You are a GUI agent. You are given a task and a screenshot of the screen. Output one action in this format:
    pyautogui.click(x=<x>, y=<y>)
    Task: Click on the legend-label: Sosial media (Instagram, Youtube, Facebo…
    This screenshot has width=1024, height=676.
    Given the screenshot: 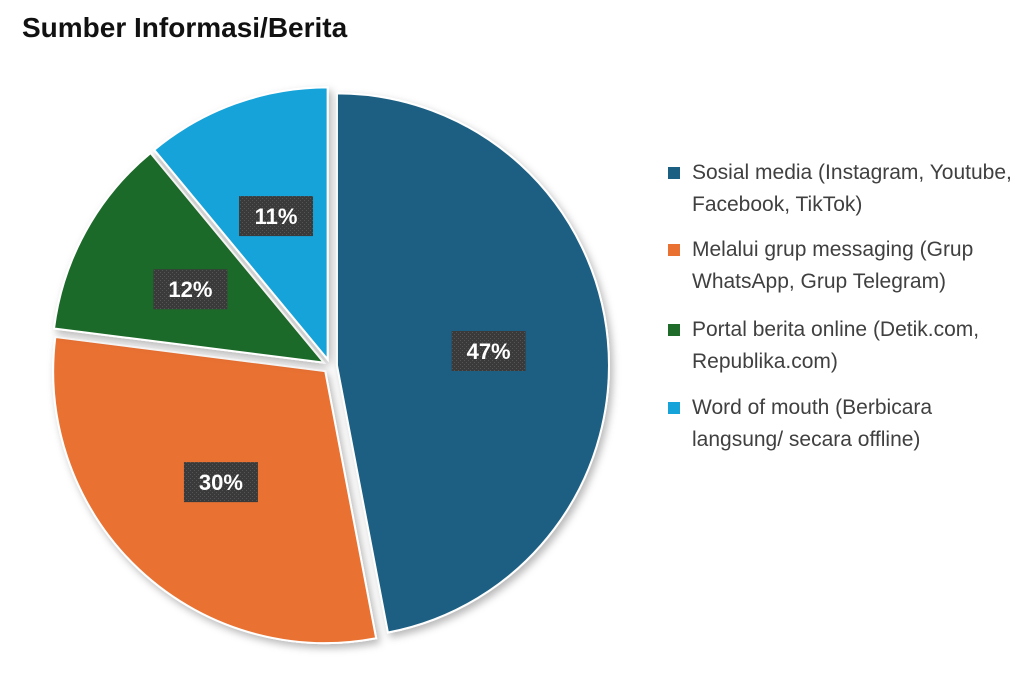 What is the action you would take?
    pyautogui.click(x=852, y=188)
    